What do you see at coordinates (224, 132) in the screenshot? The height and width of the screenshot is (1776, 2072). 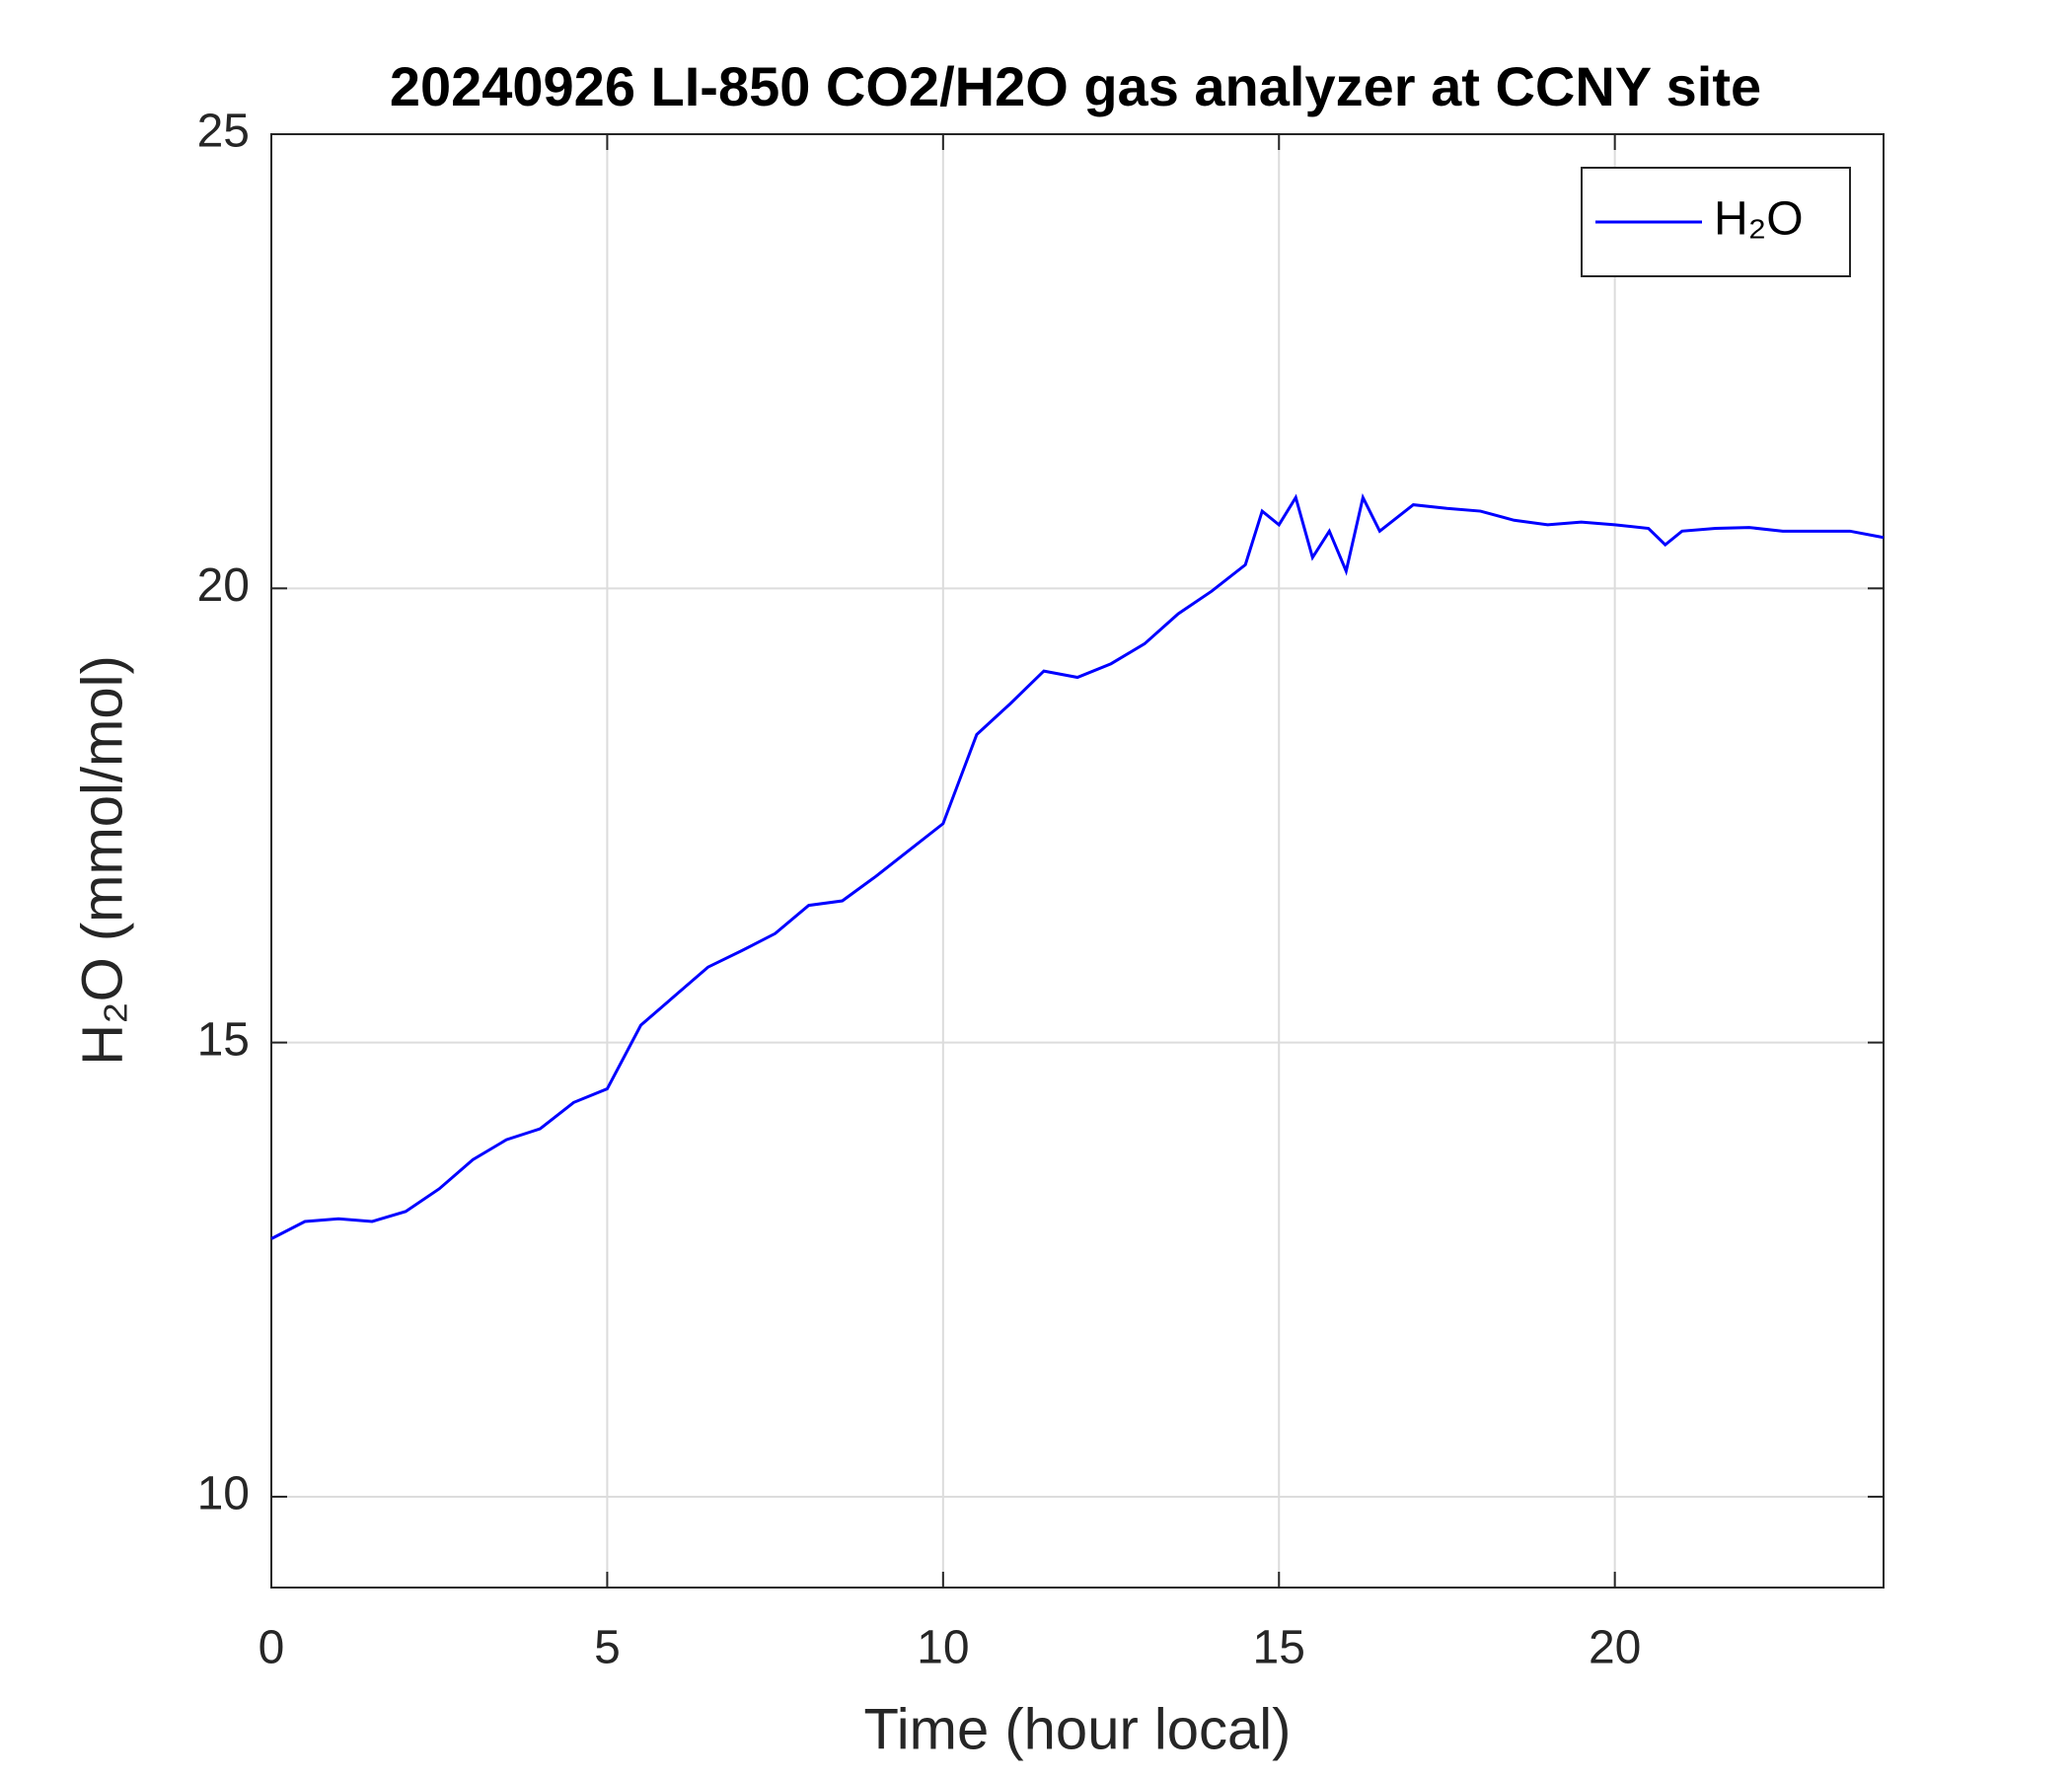 I see `y-tick-label: 25` at bounding box center [224, 132].